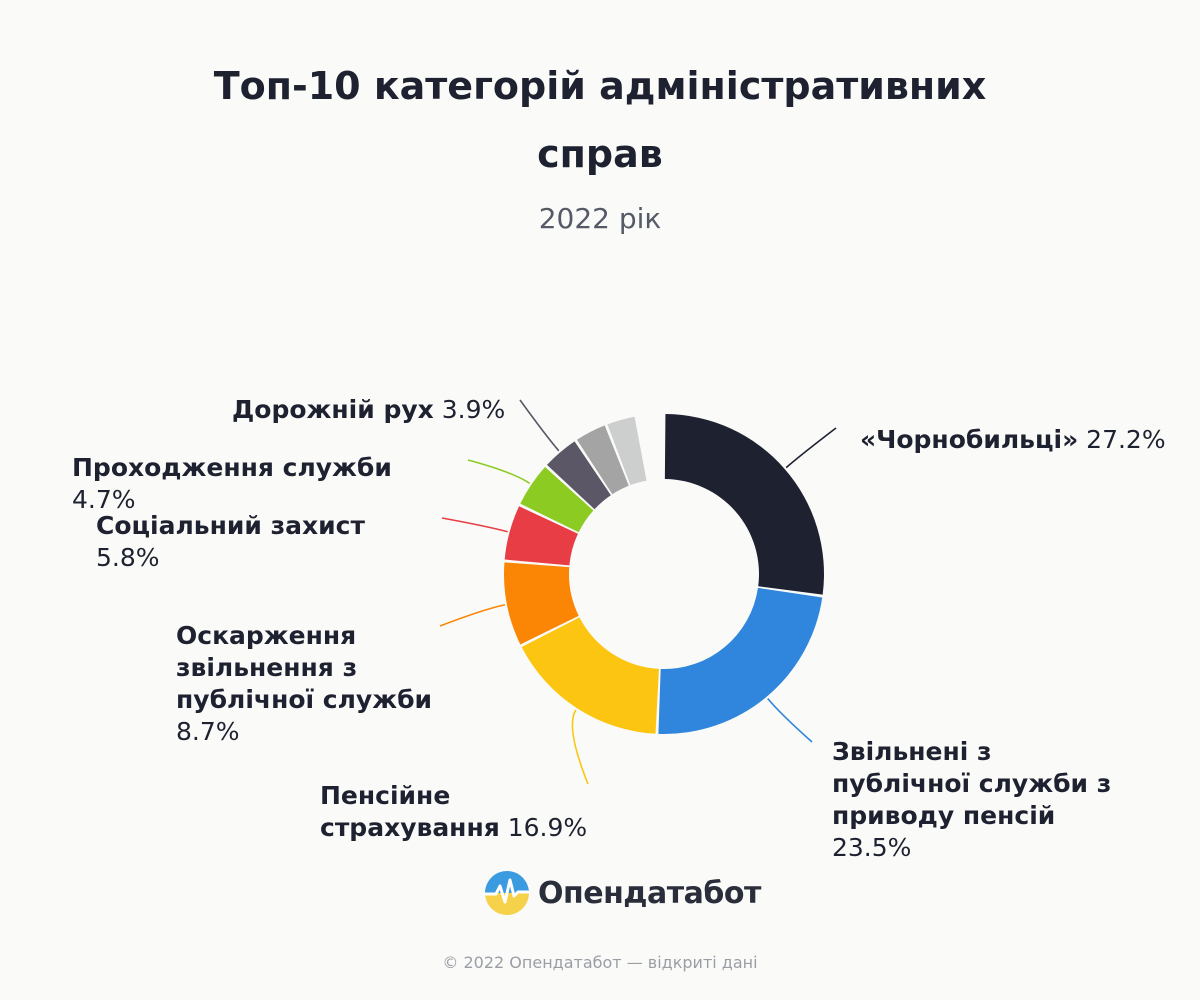  I want to click on logo-text: Опендатабот, so click(649, 893).